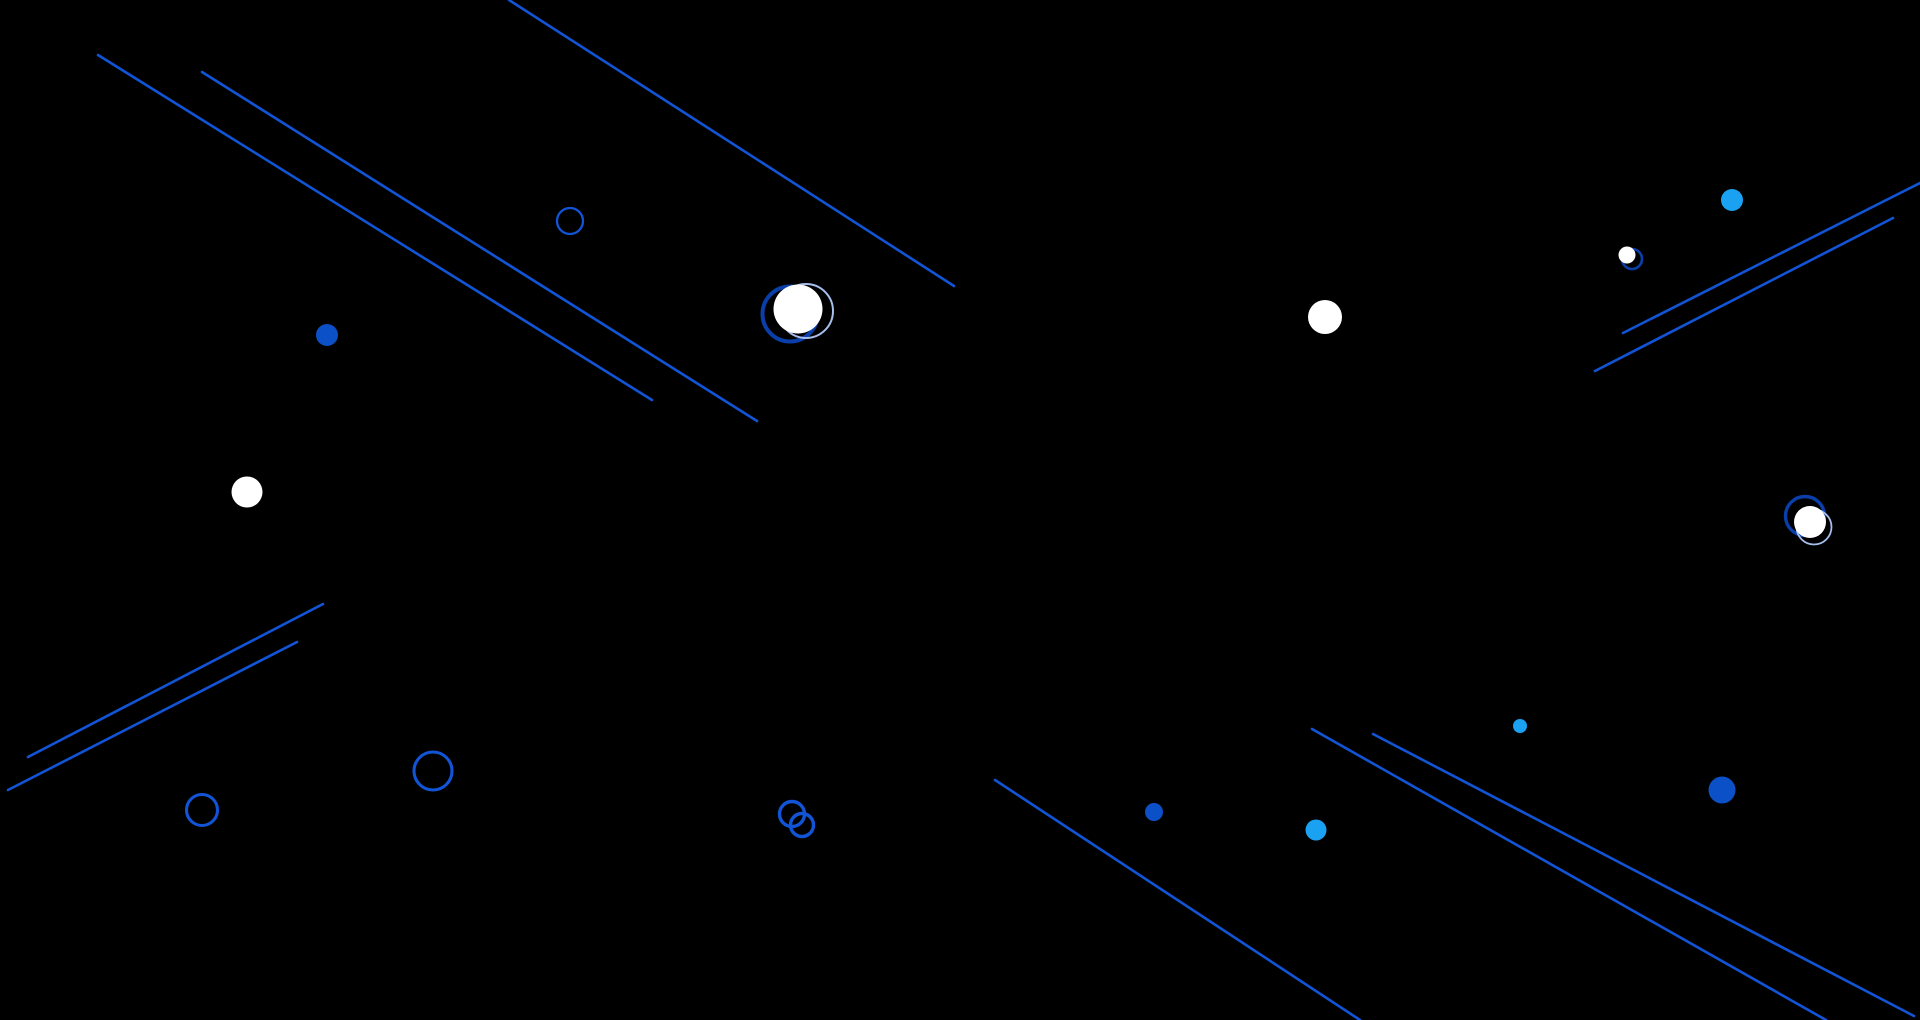  I want to click on line-right-top-lower, so click(1744, 294).